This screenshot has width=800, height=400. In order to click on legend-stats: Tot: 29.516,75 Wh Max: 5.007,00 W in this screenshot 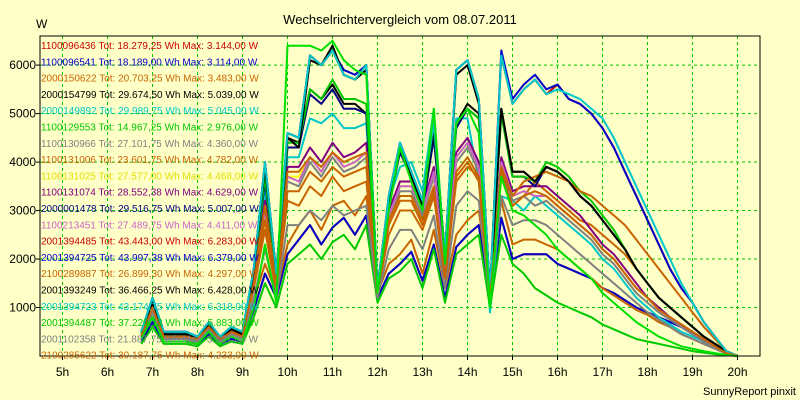, I will do `click(178, 209)`.